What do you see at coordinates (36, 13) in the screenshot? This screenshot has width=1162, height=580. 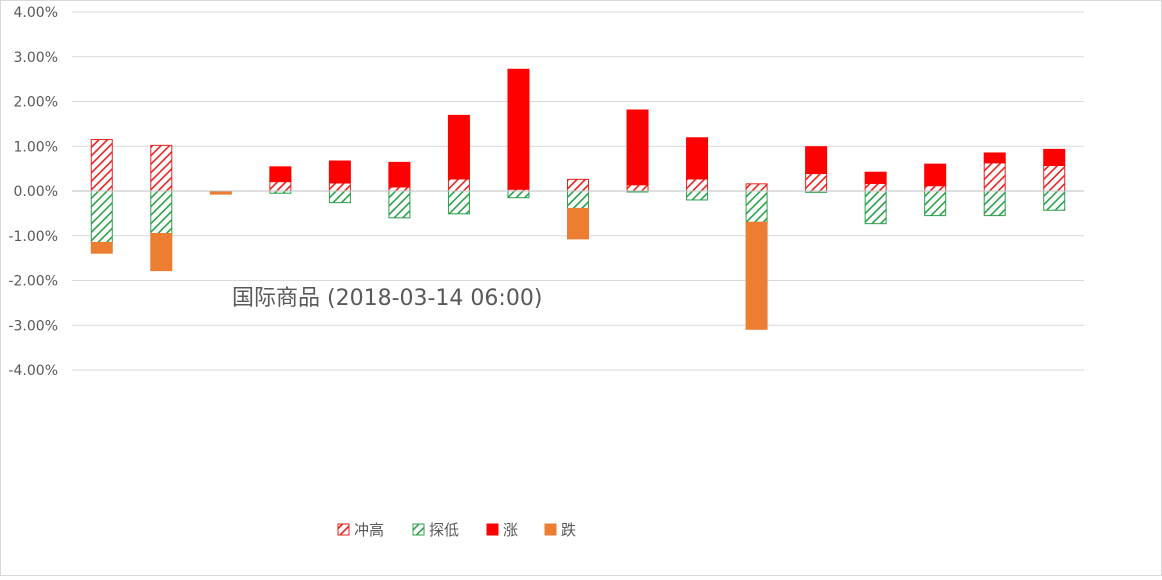 I see `y-tick-label: 4.00%` at bounding box center [36, 13].